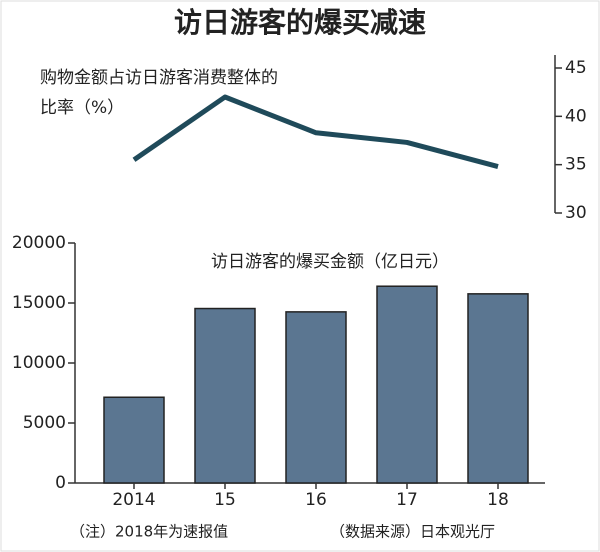  What do you see at coordinates (44, 423) in the screenshot?
I see `y-tick-label: 5000` at bounding box center [44, 423].